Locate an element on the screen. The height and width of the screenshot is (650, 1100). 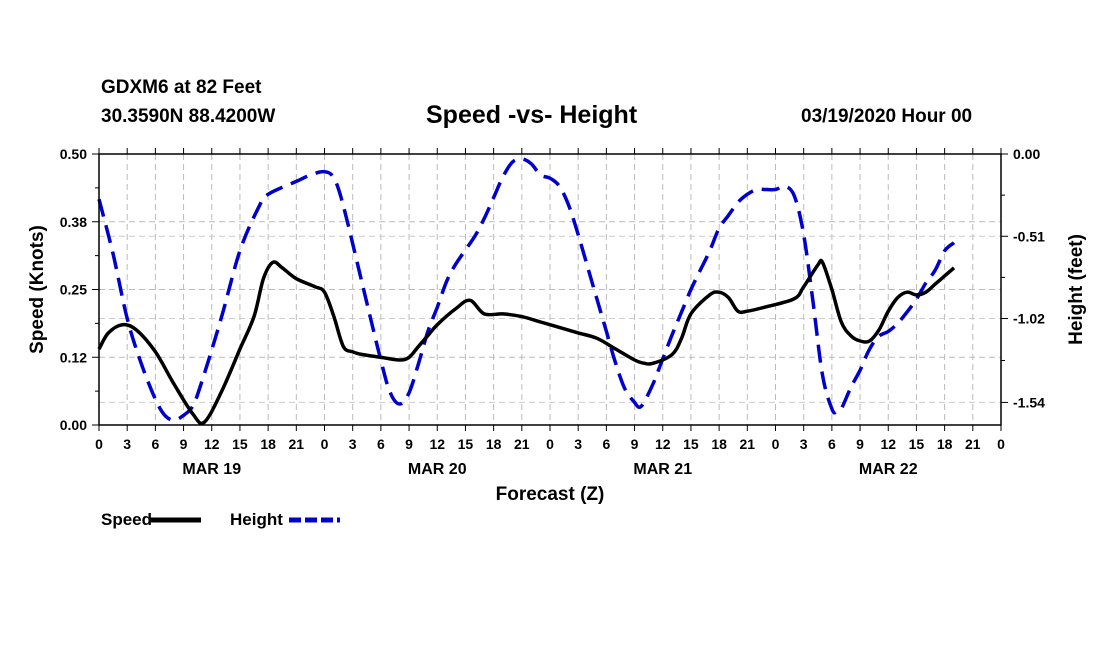
y-right-tick-label: -1.02 is located at coordinates (1029, 319).